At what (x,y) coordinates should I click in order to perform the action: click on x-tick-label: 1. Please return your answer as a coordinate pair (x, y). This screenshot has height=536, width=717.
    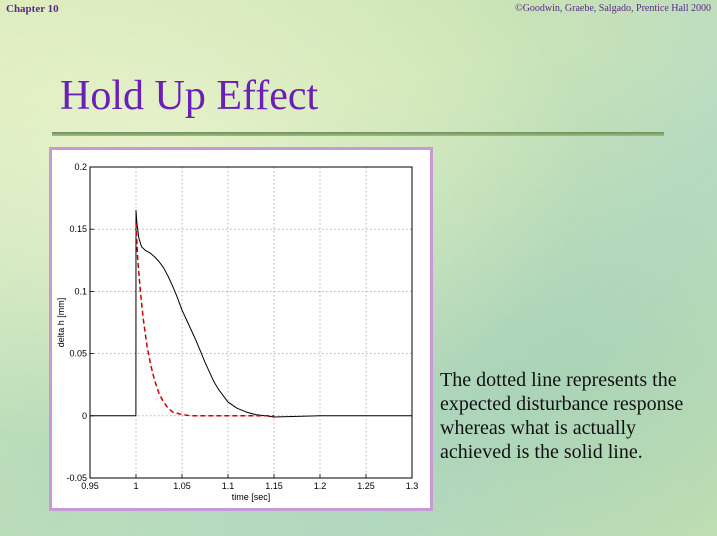
    Looking at the image, I should click on (135, 486).